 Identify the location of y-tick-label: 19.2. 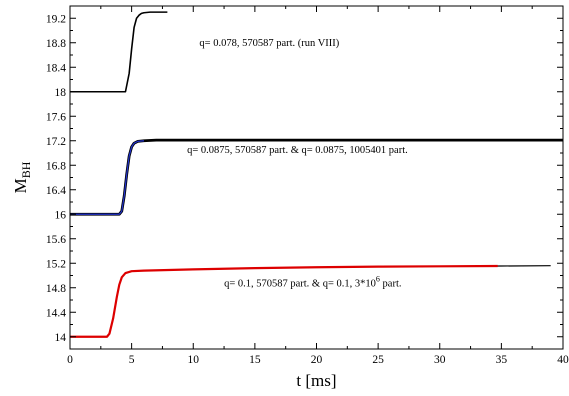
(56, 19).